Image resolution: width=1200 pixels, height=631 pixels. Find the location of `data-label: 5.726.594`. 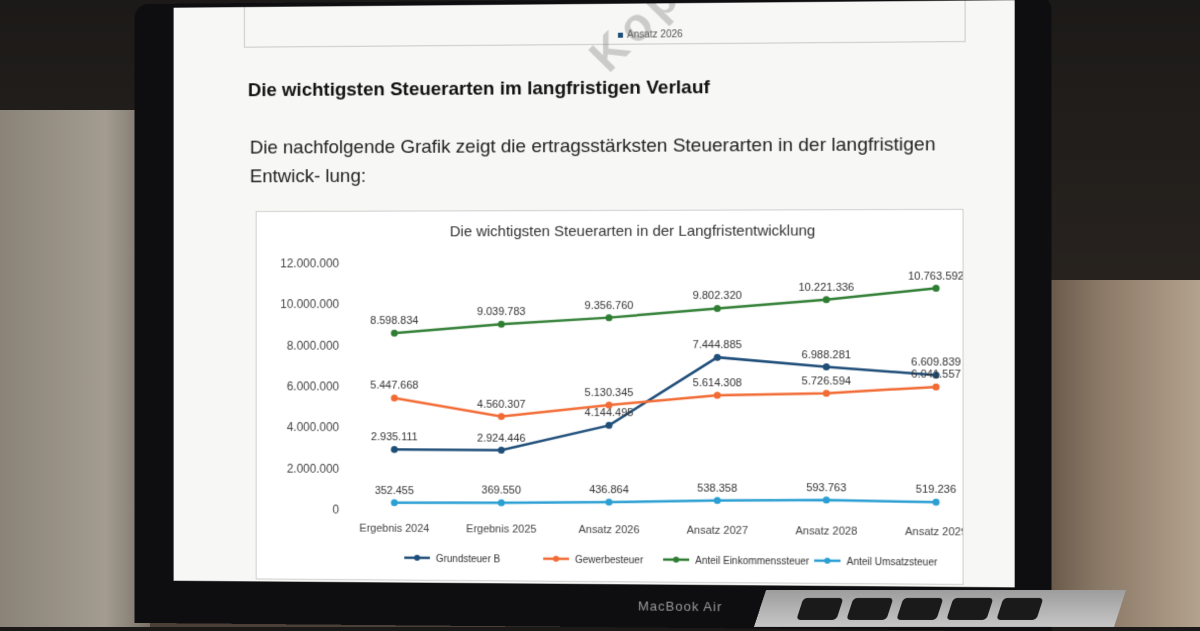

data-label: 5.726.594 is located at coordinates (827, 381).